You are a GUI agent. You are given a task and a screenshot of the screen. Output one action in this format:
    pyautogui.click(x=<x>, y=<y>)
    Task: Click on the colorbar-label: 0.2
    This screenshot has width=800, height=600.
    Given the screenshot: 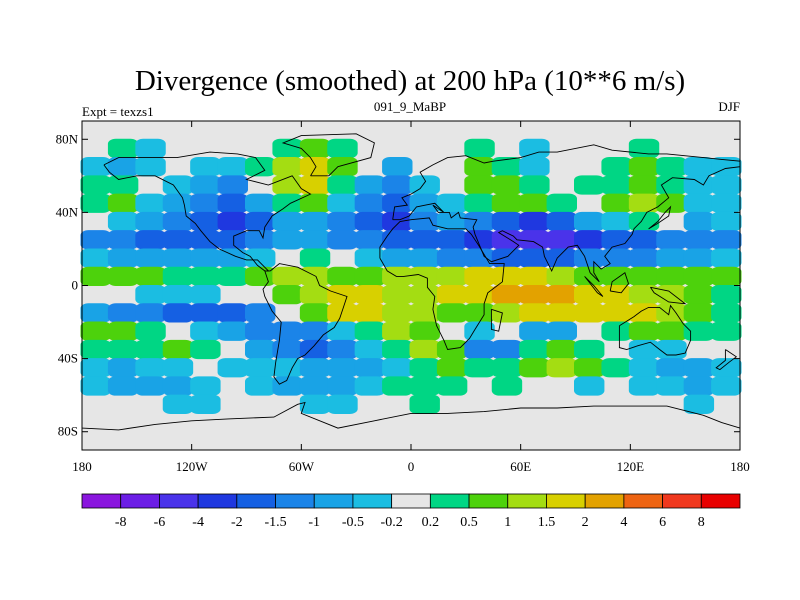 What is the action you would take?
    pyautogui.click(x=431, y=522)
    